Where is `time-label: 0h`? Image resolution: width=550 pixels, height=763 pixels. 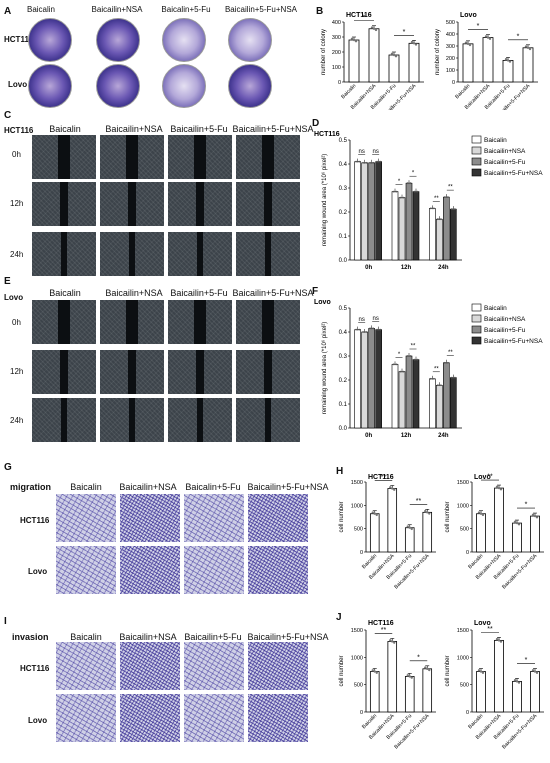 time-label: 0h is located at coordinates (16, 322).